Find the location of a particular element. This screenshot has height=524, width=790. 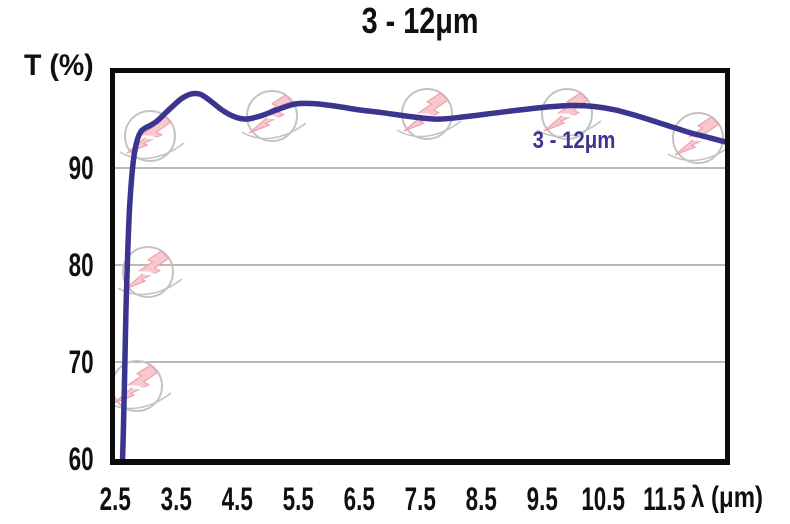

x-tick-label-10.5: 10.5 is located at coordinates (603, 499).